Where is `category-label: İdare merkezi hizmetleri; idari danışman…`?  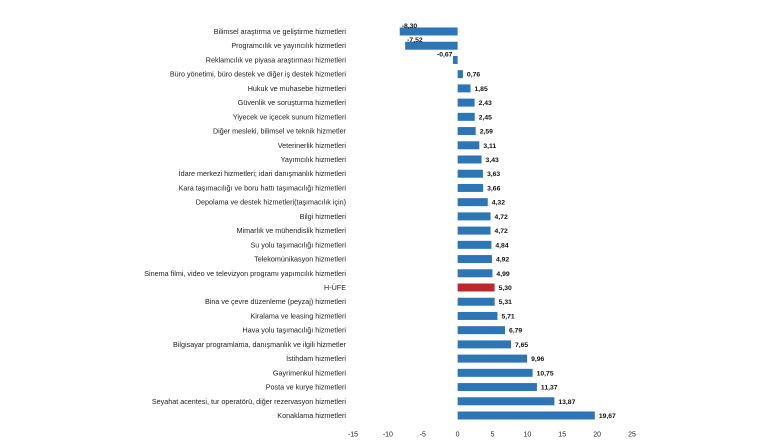
category-label: İdare merkezi hizmetleri; idari danışman… is located at coordinates (263, 173).